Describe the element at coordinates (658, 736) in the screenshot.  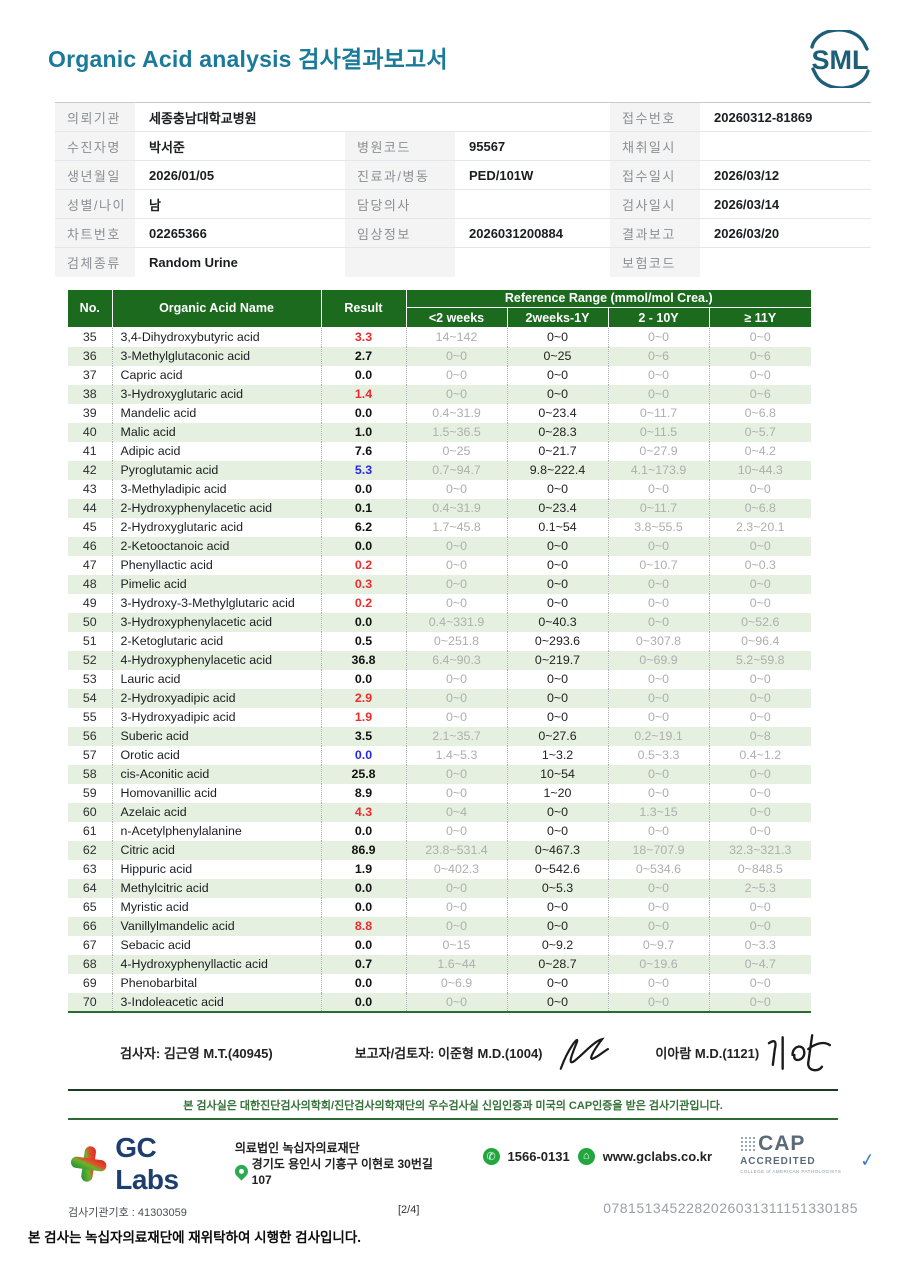
I see `acid-ref-2: 0.2~19.1` at that location.